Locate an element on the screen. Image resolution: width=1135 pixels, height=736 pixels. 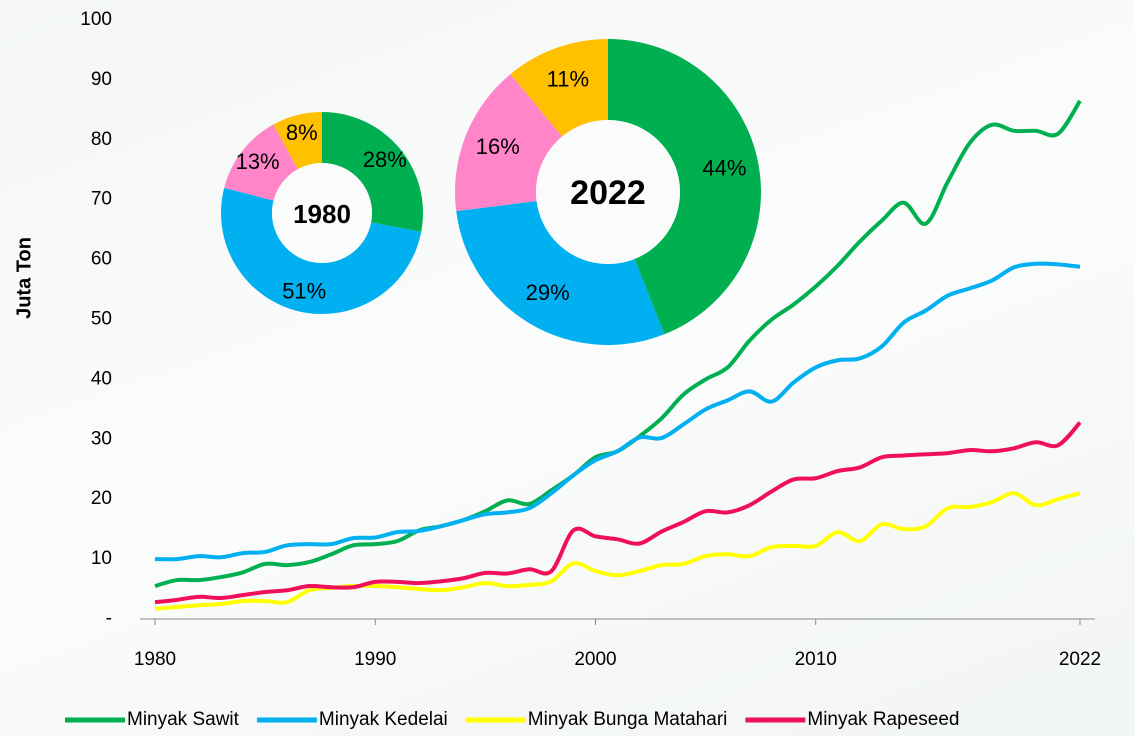
y-axis-label: Juta Ton is located at coordinates (24, 278).